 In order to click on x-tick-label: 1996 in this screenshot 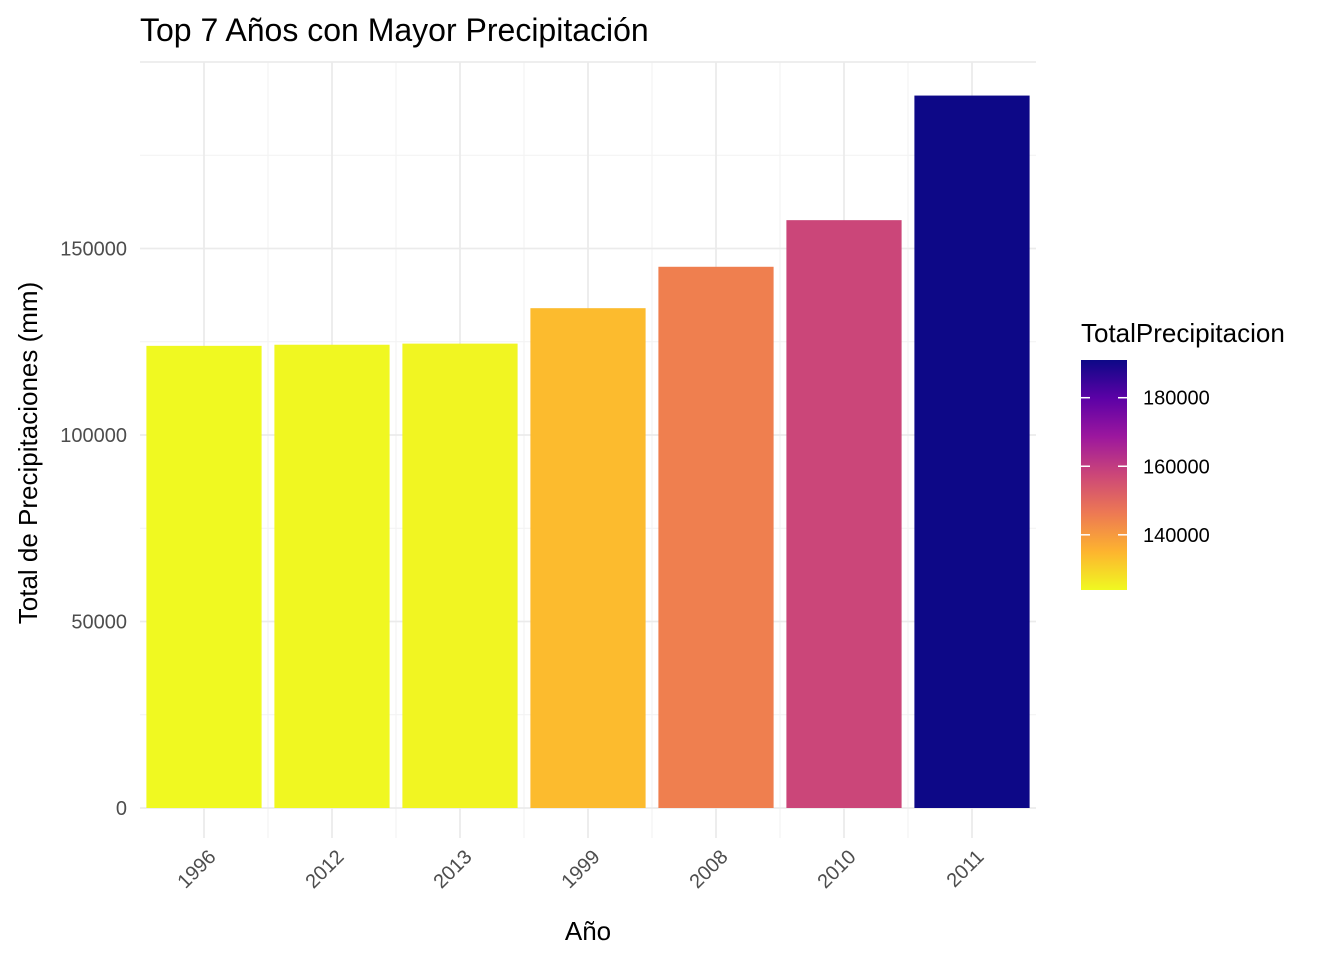, I will do `click(197, 869)`.